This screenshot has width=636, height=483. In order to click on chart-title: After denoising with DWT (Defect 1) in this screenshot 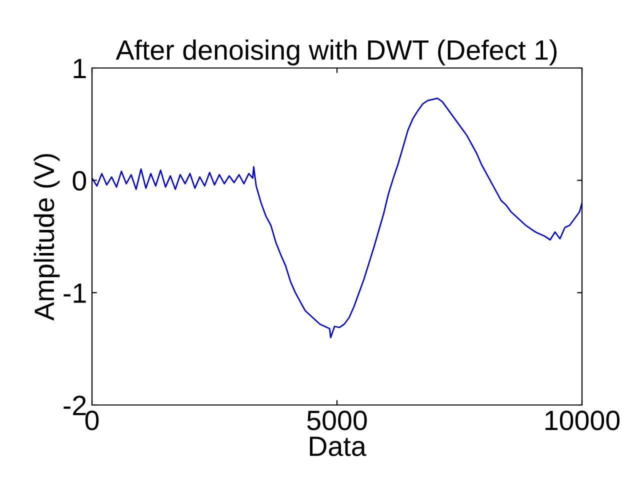, I will do `click(336, 53)`.